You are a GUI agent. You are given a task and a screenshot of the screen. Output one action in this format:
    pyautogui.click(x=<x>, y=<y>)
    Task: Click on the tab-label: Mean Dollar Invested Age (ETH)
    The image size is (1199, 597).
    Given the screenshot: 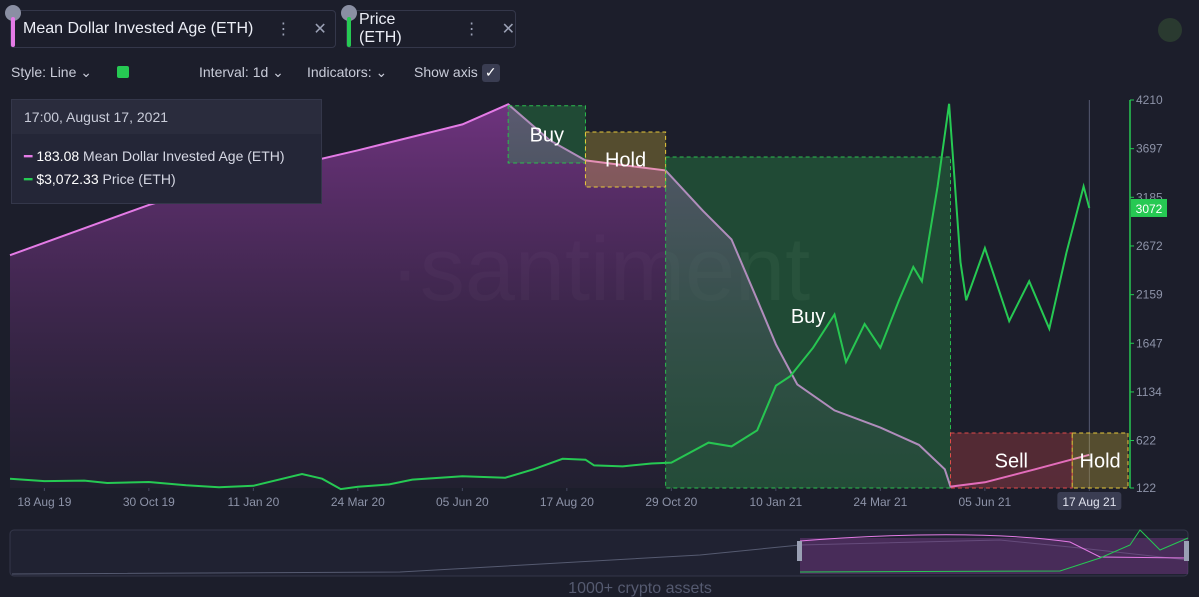 What is the action you would take?
    pyautogui.click(x=138, y=28)
    